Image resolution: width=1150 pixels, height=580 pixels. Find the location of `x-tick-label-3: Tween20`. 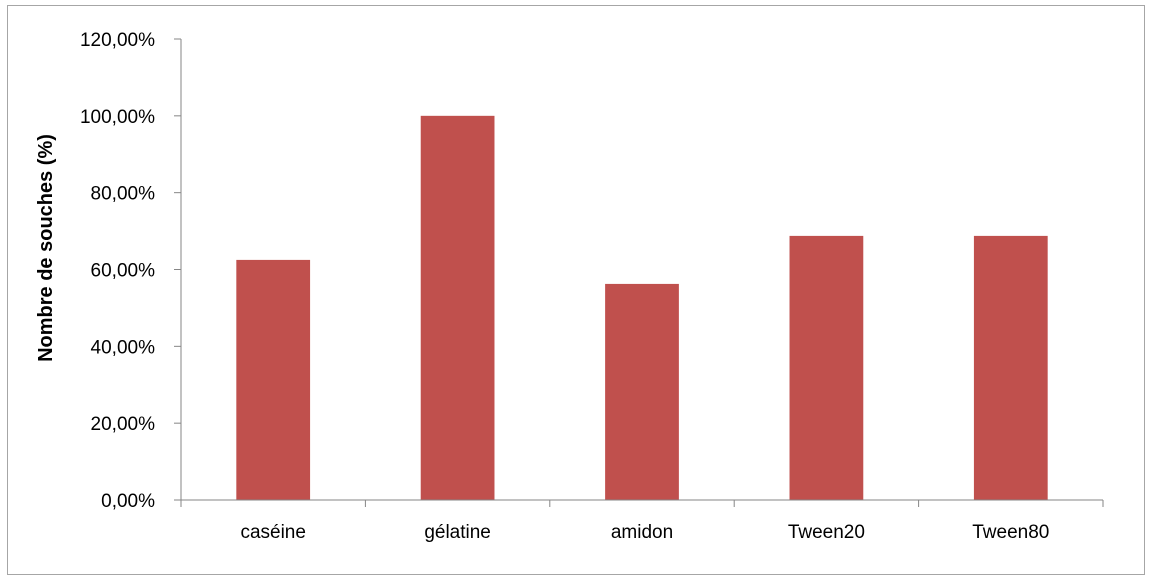

x-tick-label-3: Tween20 is located at coordinates (826, 532).